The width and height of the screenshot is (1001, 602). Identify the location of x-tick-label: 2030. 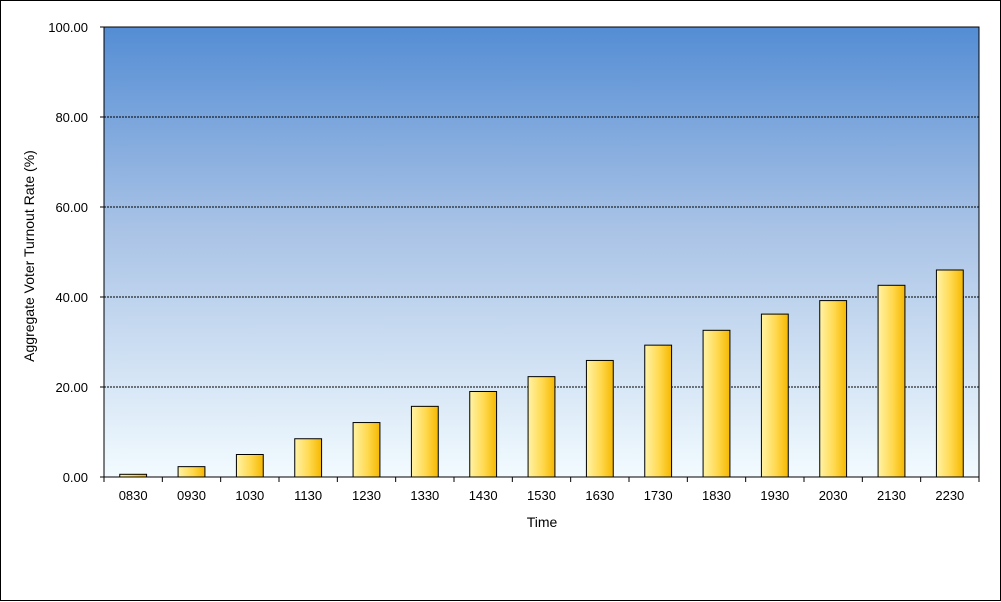
(833, 495).